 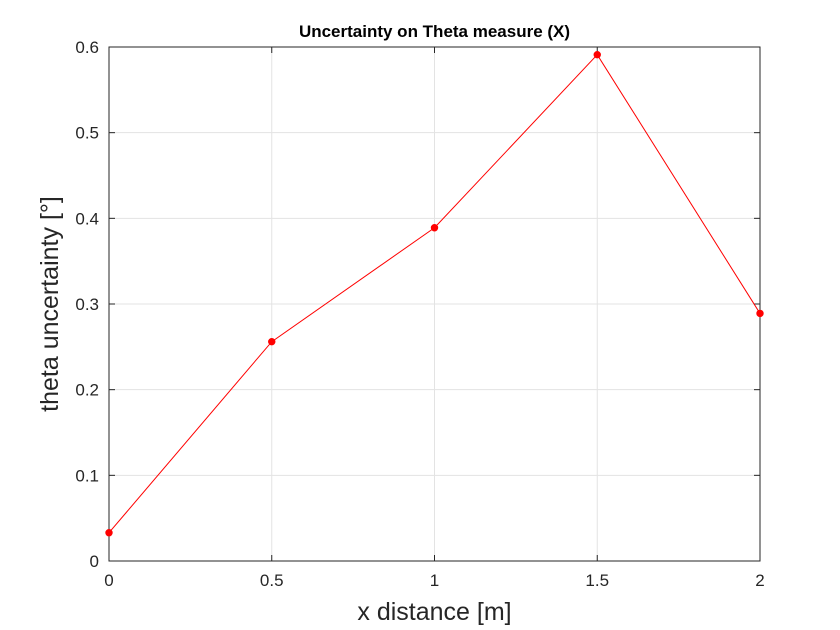 I want to click on y-tick-label: 0.6, so click(x=87, y=47).